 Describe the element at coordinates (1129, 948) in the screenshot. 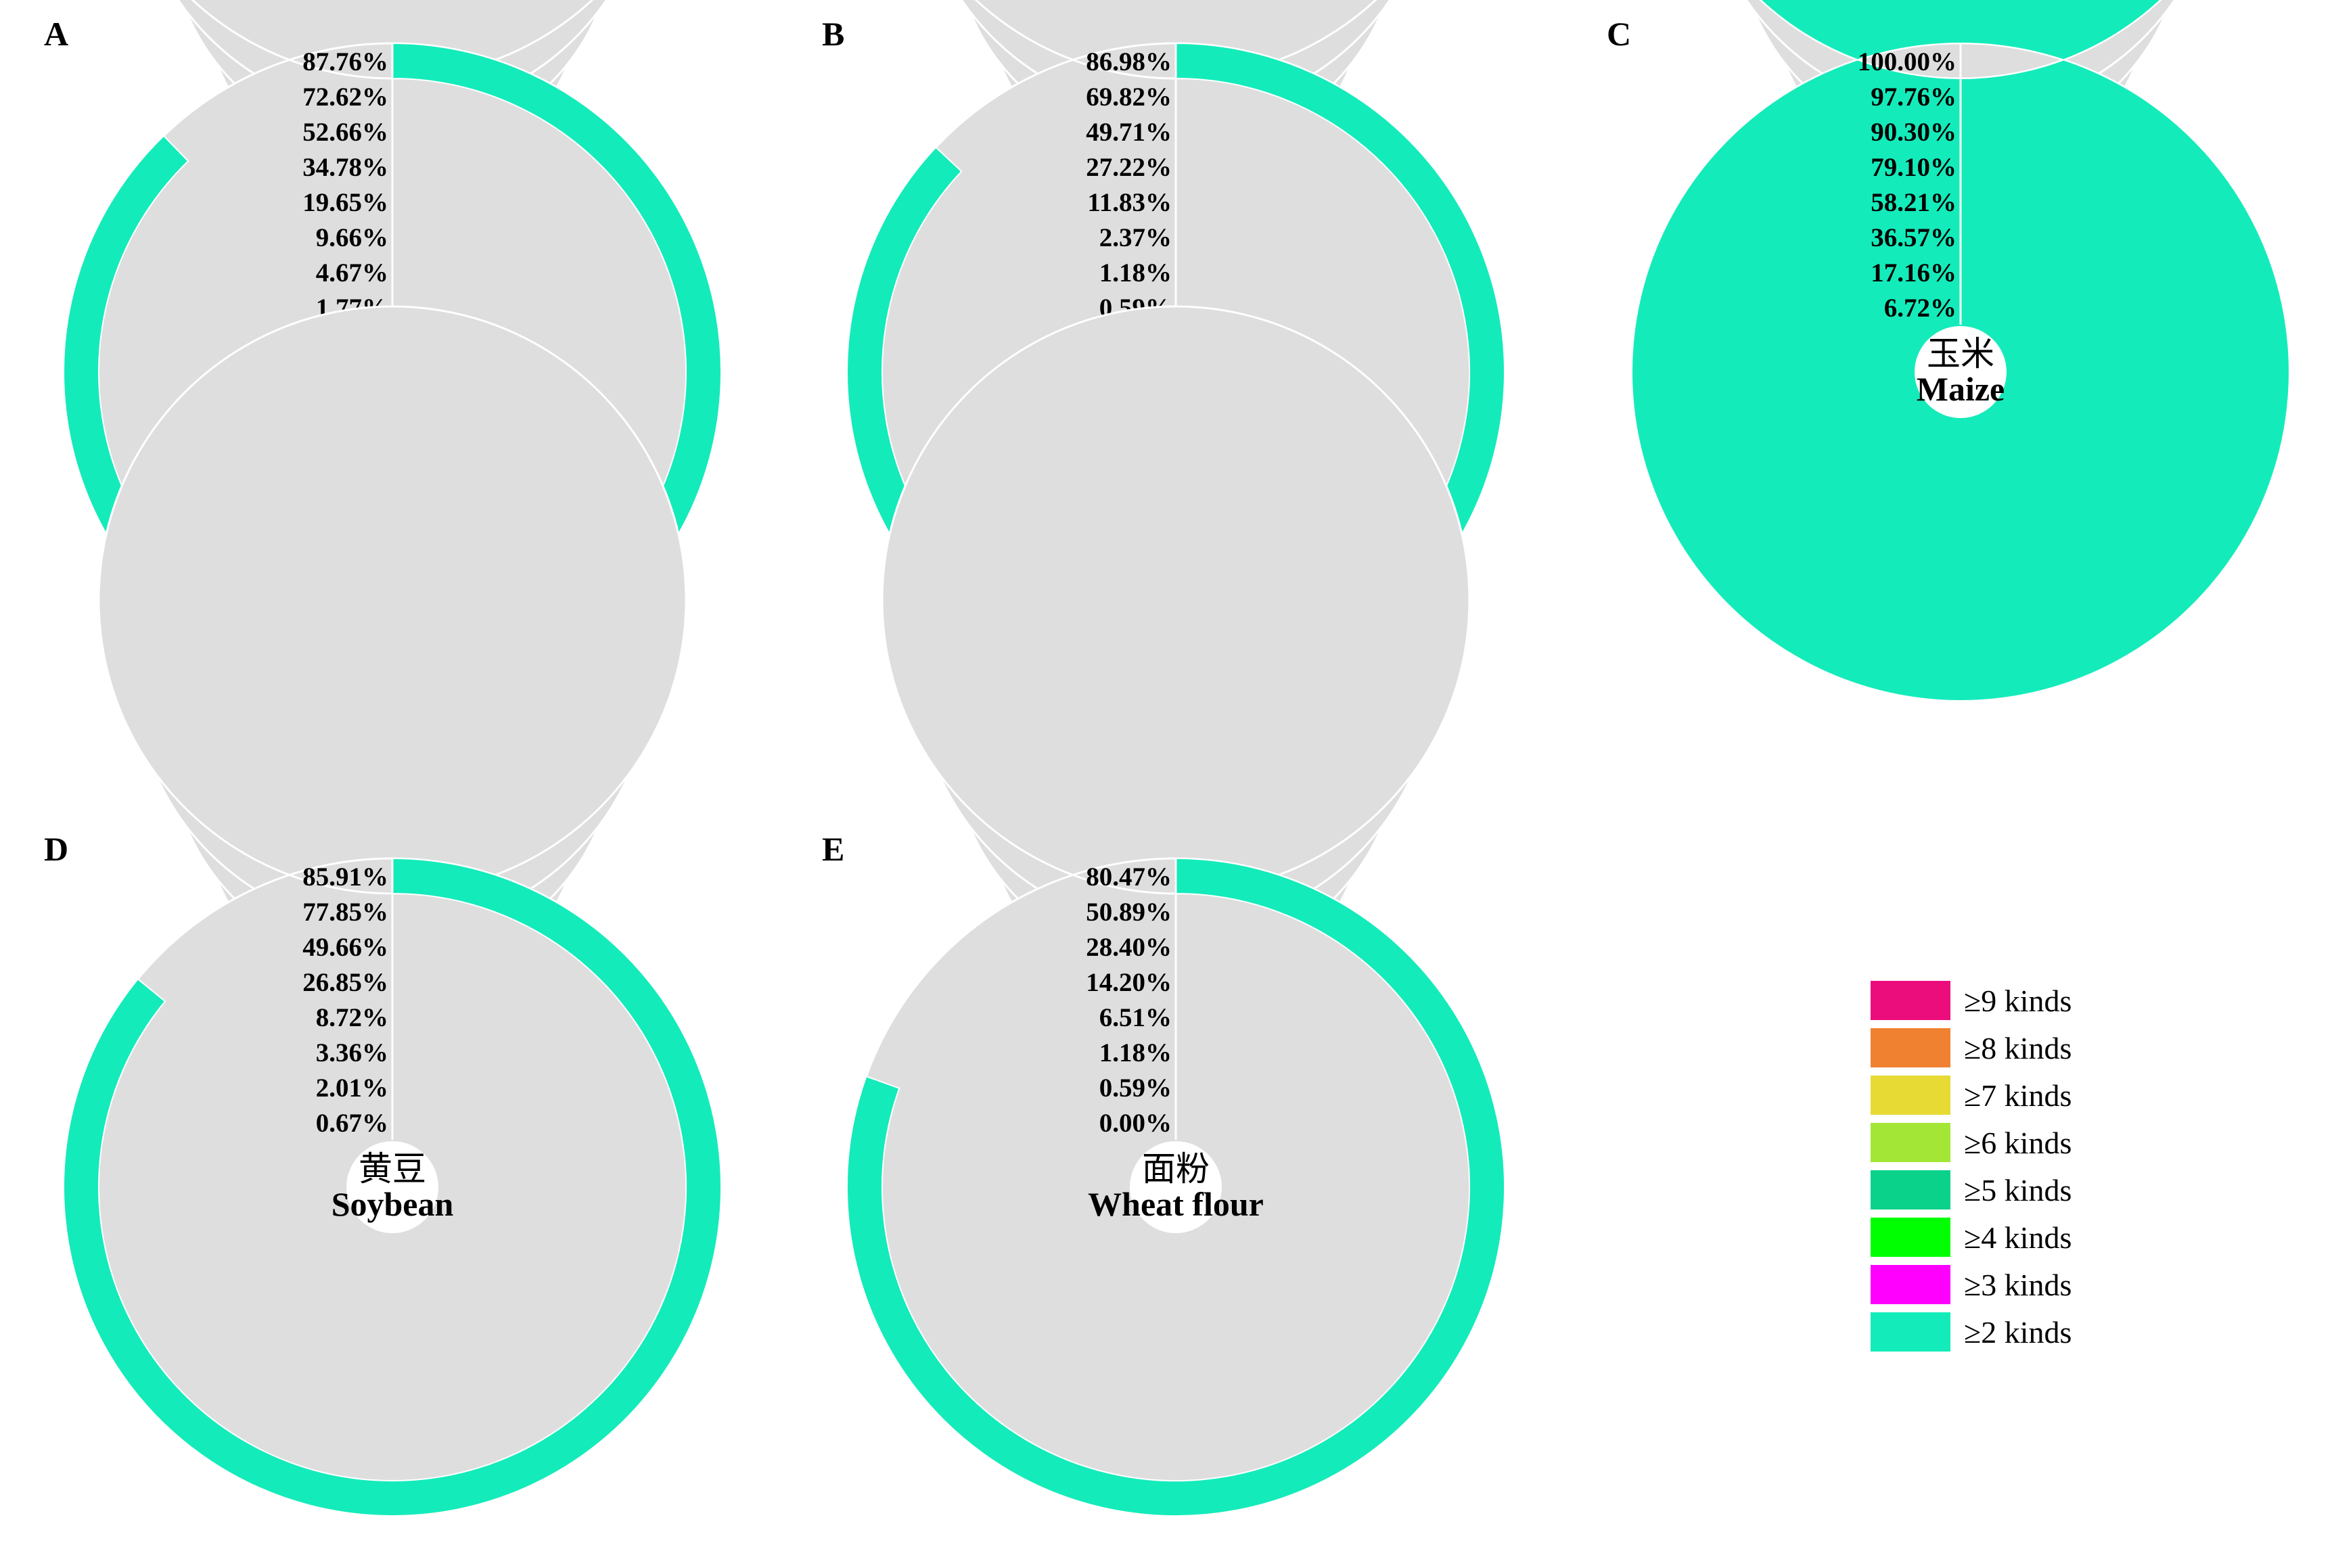

I see `value-label: 28.40%` at that location.